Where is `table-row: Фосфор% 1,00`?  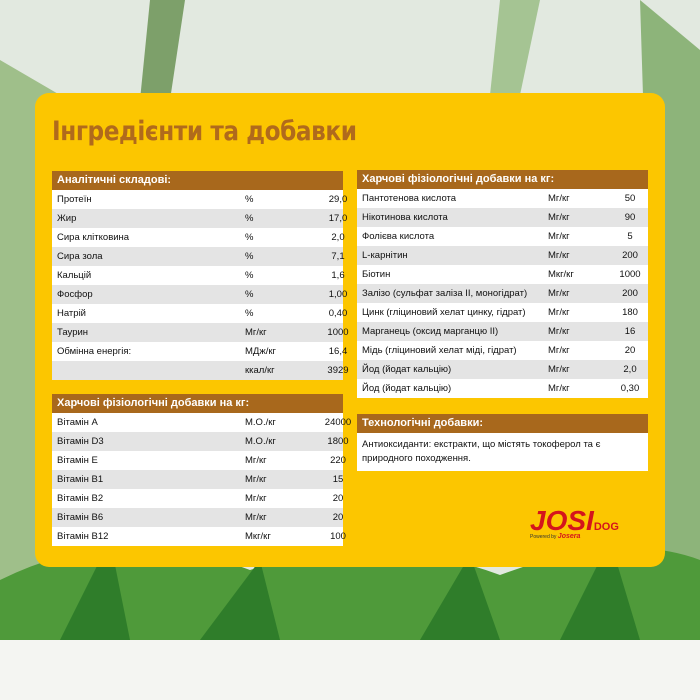 table-row: Фосфор% 1,00 is located at coordinates (199, 294).